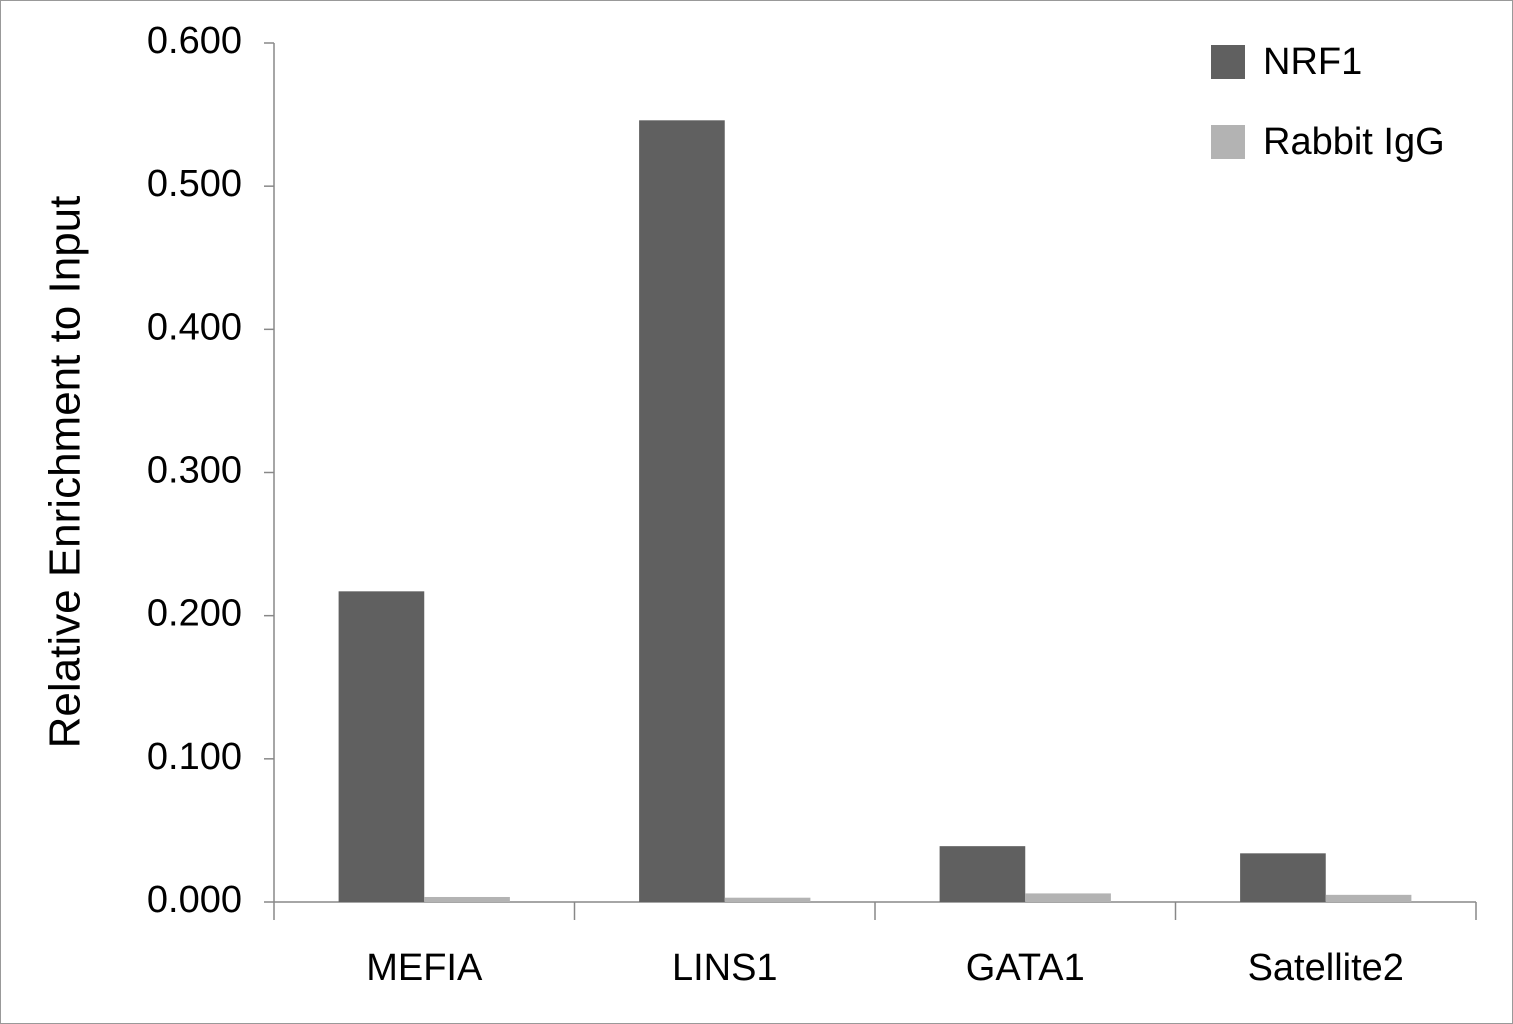 The width and height of the screenshot is (1513, 1024). Describe the element at coordinates (1326, 968) in the screenshot. I see `x-tick-label: Satellite2` at that location.